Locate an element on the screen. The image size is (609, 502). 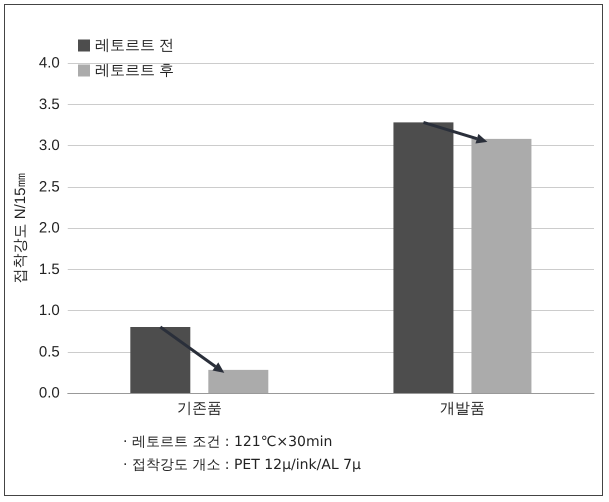
x-tick-label: 개발품 is located at coordinates (462, 408).